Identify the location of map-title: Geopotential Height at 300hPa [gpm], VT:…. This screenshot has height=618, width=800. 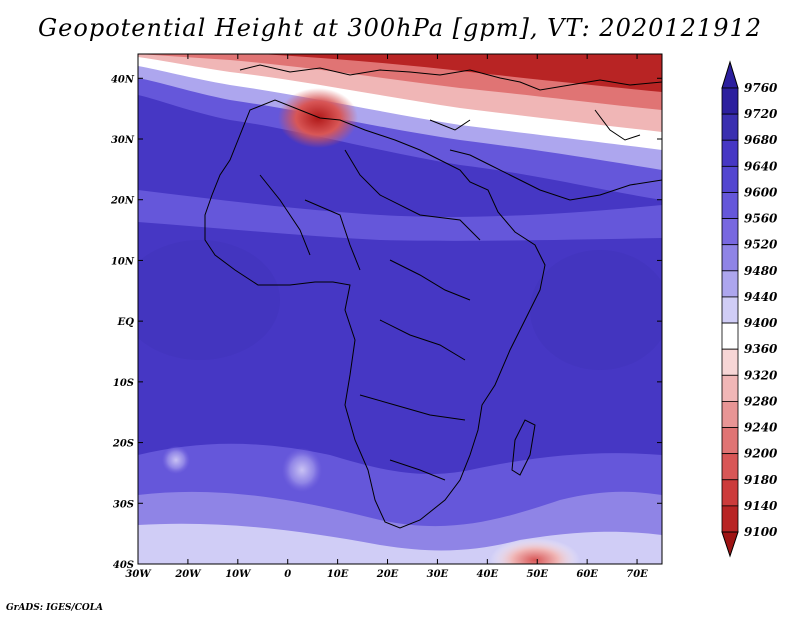
(400, 28).